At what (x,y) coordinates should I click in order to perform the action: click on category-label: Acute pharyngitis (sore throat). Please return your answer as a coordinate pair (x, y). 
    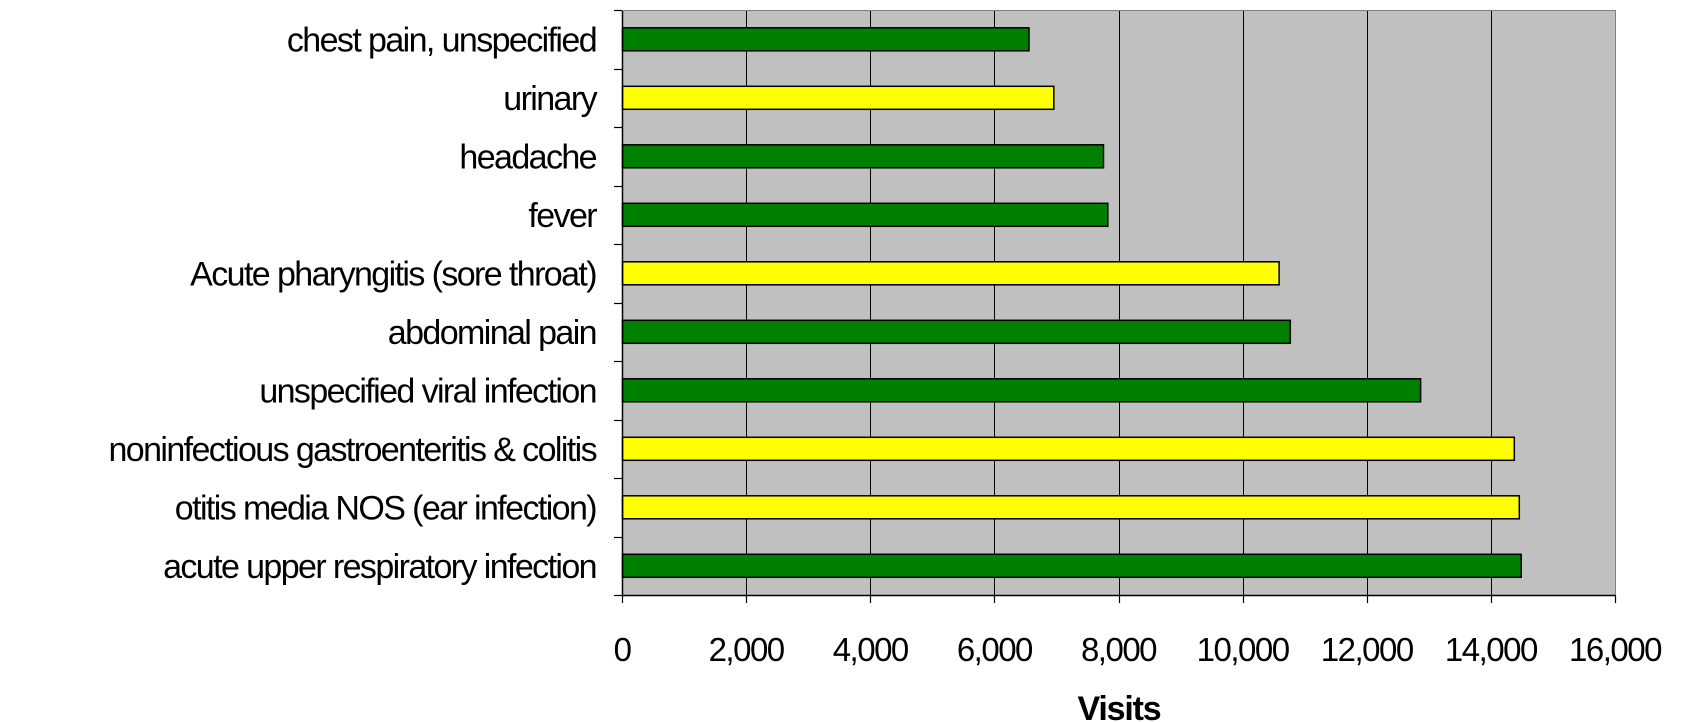
    Looking at the image, I should click on (393, 274).